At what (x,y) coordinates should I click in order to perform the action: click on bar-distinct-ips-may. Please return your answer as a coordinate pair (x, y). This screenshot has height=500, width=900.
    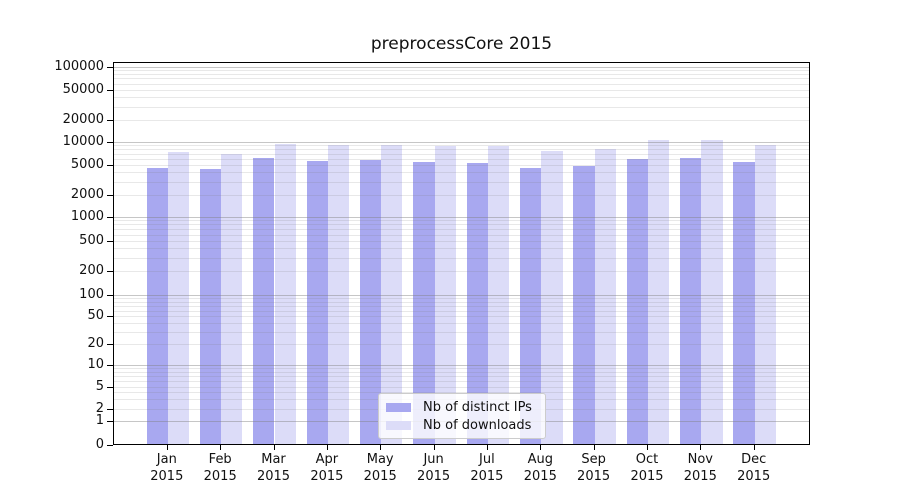
    Looking at the image, I should click on (370, 302).